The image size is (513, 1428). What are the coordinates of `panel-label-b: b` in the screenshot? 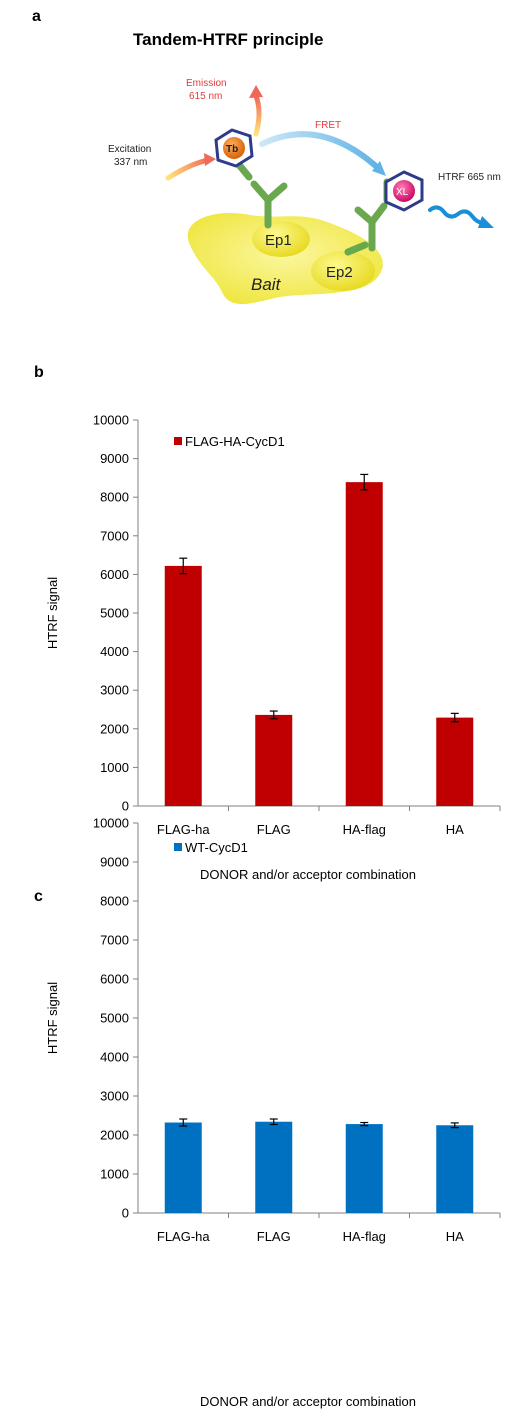 It's located at (39, 372).